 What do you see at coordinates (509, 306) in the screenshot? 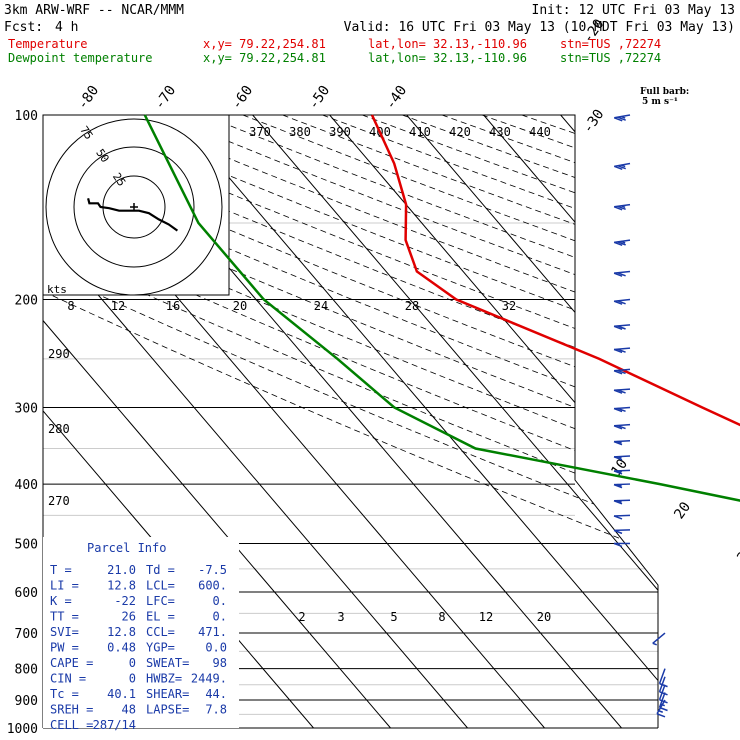
I see `mixing-ratio-top-label: 32` at bounding box center [509, 306].